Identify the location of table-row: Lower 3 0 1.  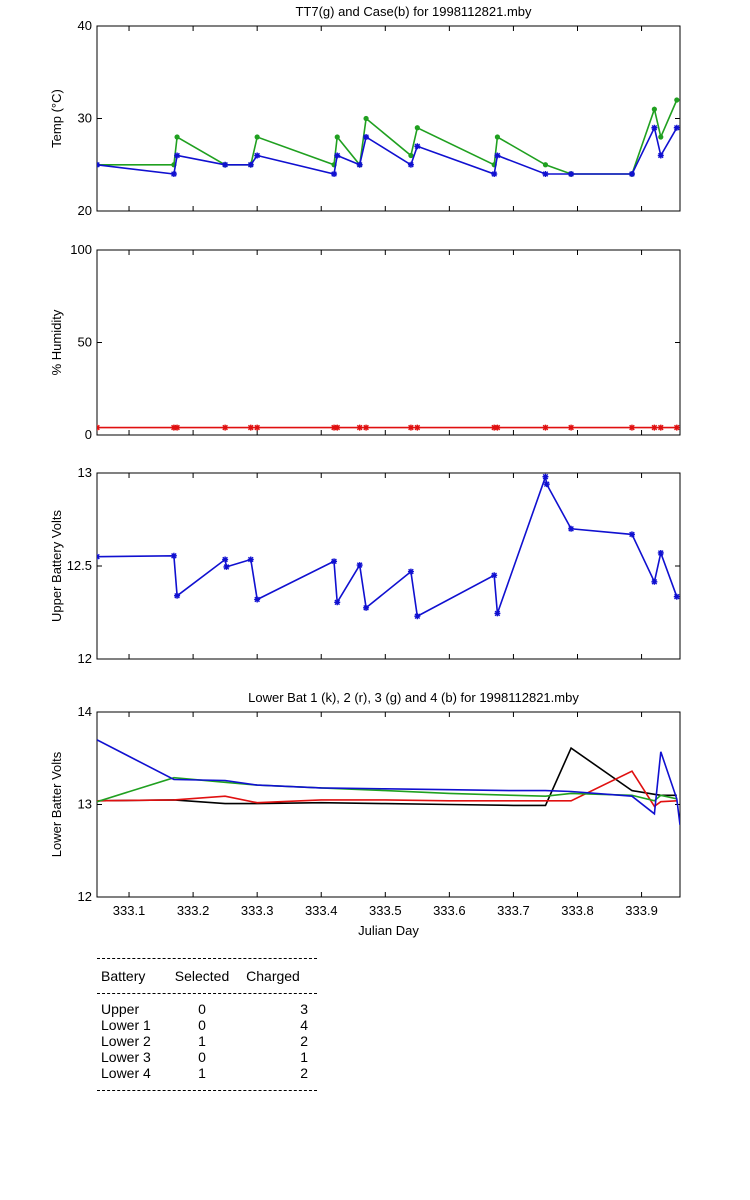
(207, 1057).